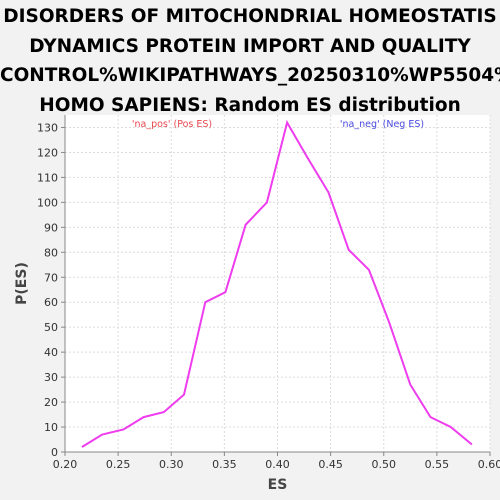 This screenshot has height=500, width=500. What do you see at coordinates (51, 402) in the screenshot?
I see `y-tick-label: 20` at bounding box center [51, 402].